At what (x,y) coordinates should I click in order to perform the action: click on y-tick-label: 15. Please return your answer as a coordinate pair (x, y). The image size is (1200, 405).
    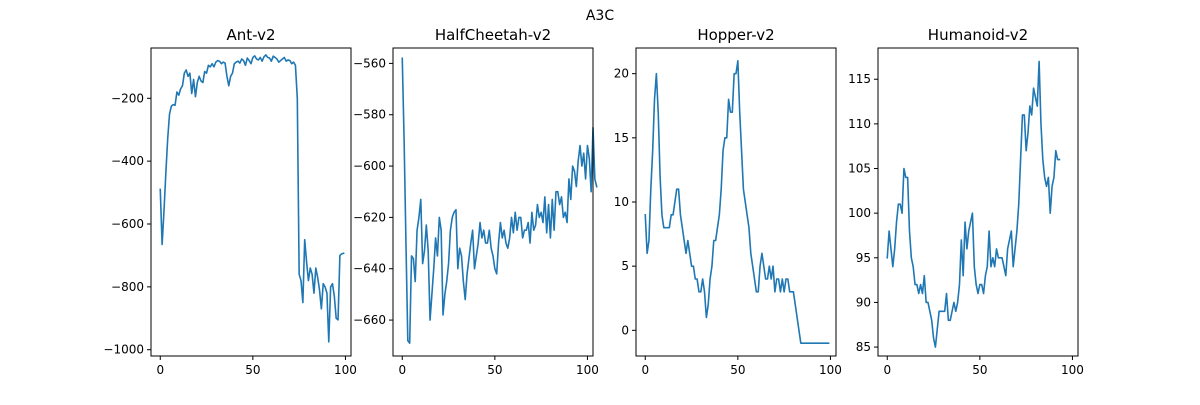
    Looking at the image, I should click on (621, 138).